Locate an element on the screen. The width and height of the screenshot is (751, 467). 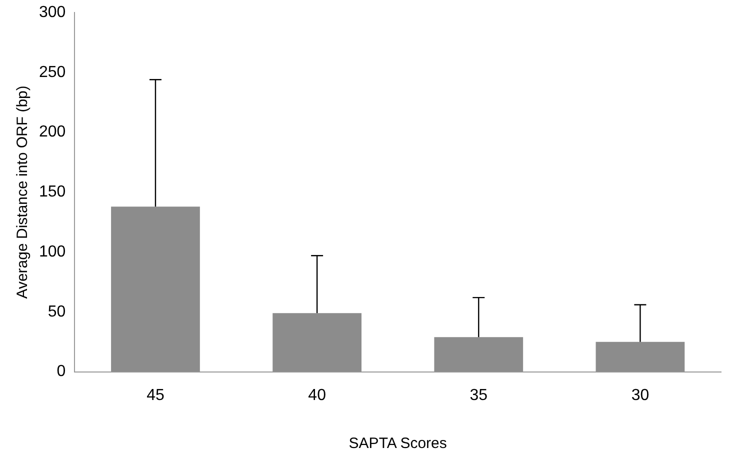
y-tick-label: 50 is located at coordinates (57, 311).